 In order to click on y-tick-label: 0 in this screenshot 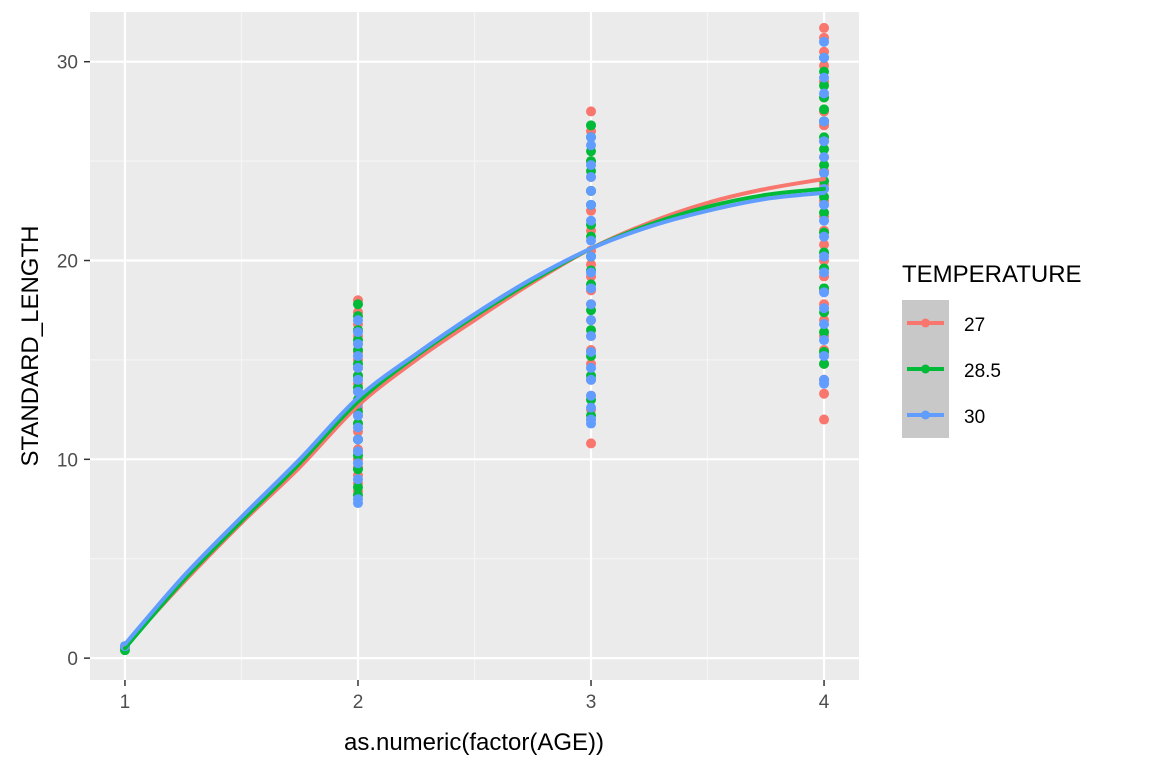, I will do `click(72, 659)`.